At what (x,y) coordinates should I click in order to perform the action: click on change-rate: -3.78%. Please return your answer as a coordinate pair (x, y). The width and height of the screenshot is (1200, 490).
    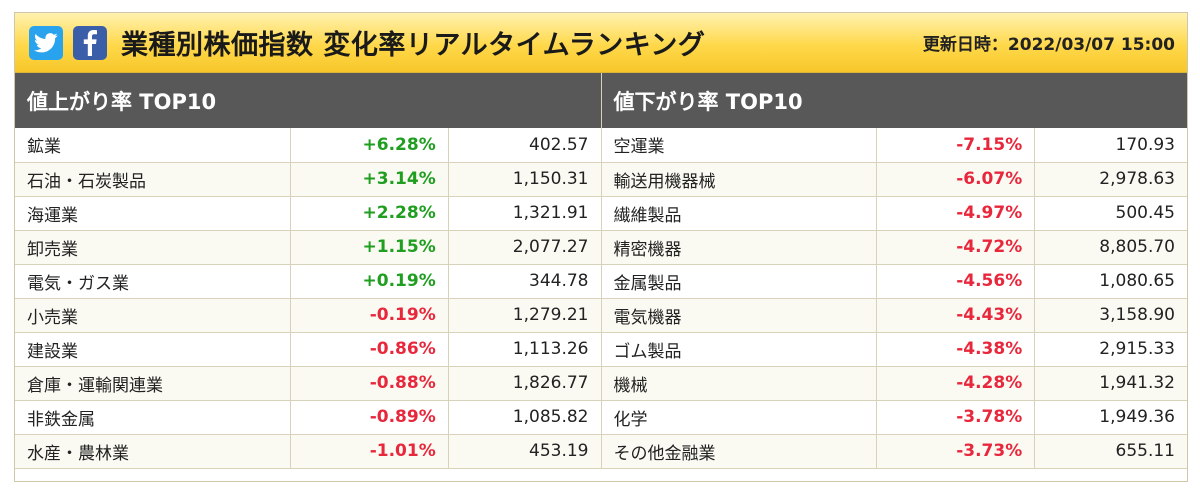
    Looking at the image, I should click on (956, 417).